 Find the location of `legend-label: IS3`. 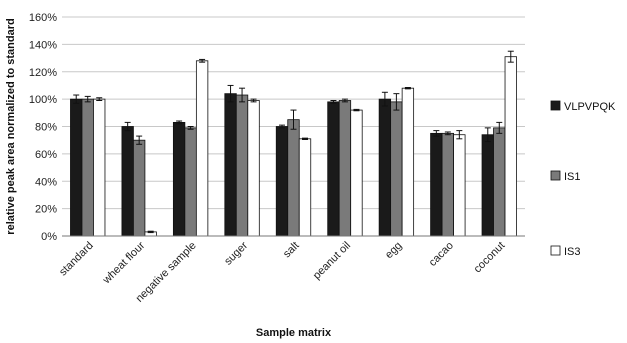

legend-label: IS3 is located at coordinates (572, 252).